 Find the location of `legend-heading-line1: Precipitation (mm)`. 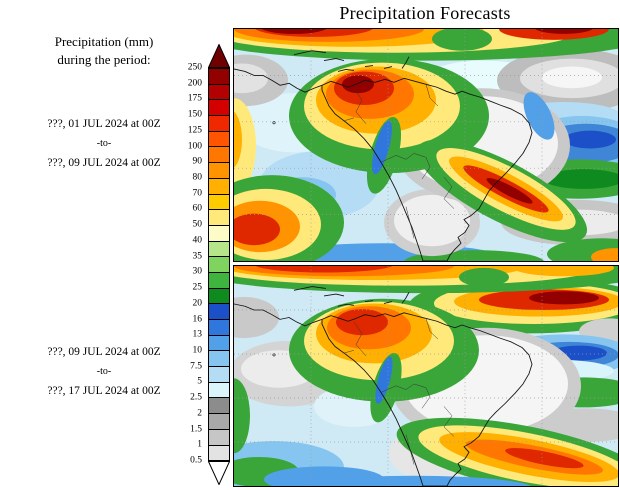

legend-heading-line1: Precipitation (mm) is located at coordinates (104, 41).